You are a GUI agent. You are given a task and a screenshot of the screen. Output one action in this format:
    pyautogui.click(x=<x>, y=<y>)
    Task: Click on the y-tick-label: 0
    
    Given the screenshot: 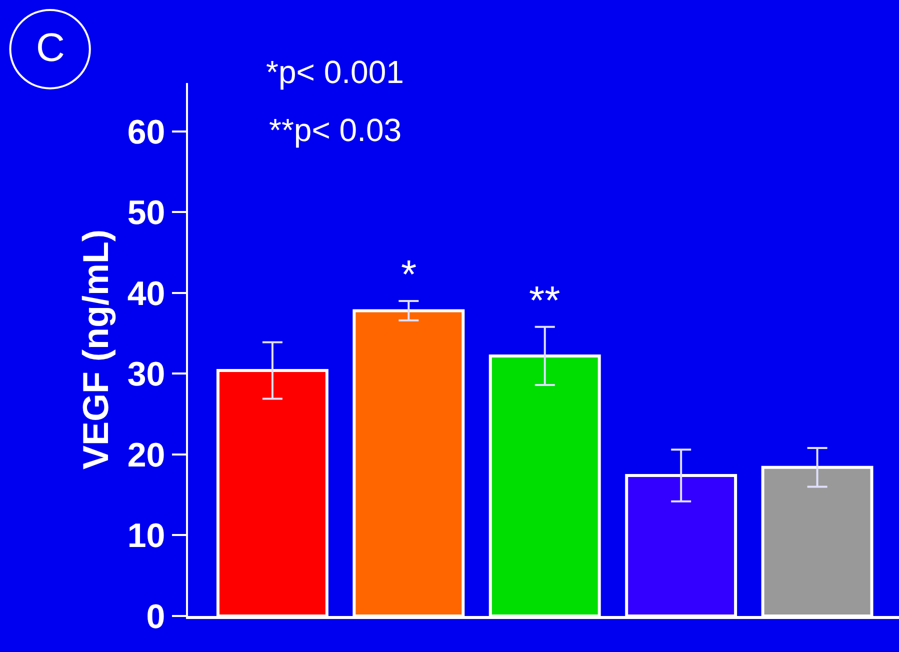 What is the action you would take?
    pyautogui.click(x=156, y=617)
    